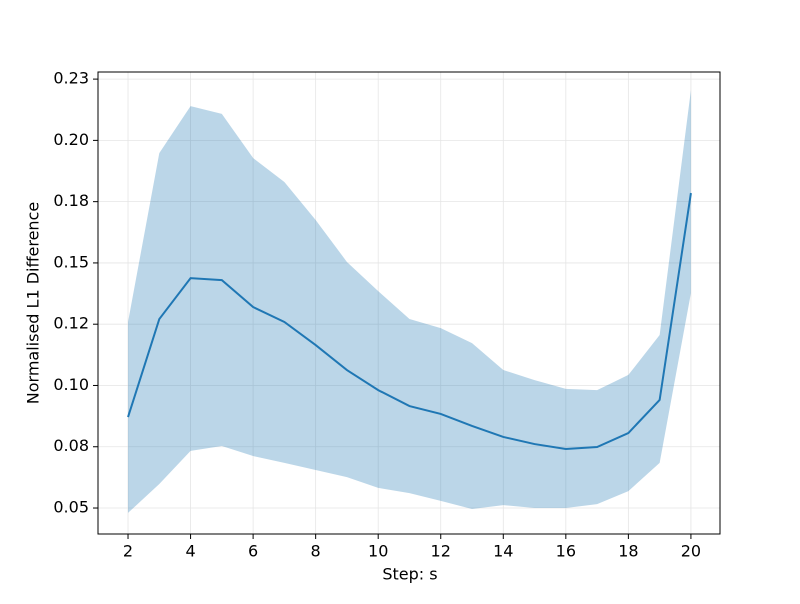  What do you see at coordinates (71, 384) in the screenshot?
I see `y-tick-label: 0.10` at bounding box center [71, 384].